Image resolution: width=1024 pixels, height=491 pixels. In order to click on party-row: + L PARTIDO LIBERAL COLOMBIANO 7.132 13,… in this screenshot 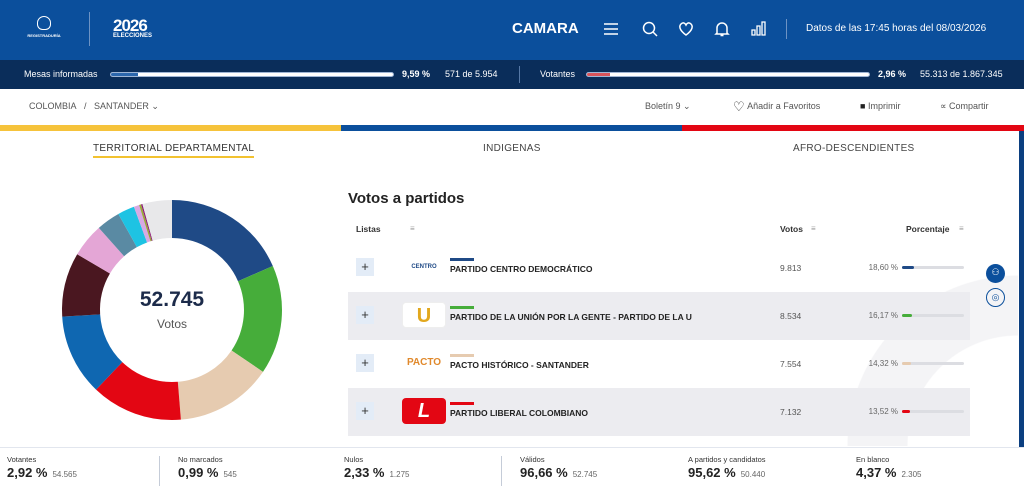, I will do `click(659, 412)`.